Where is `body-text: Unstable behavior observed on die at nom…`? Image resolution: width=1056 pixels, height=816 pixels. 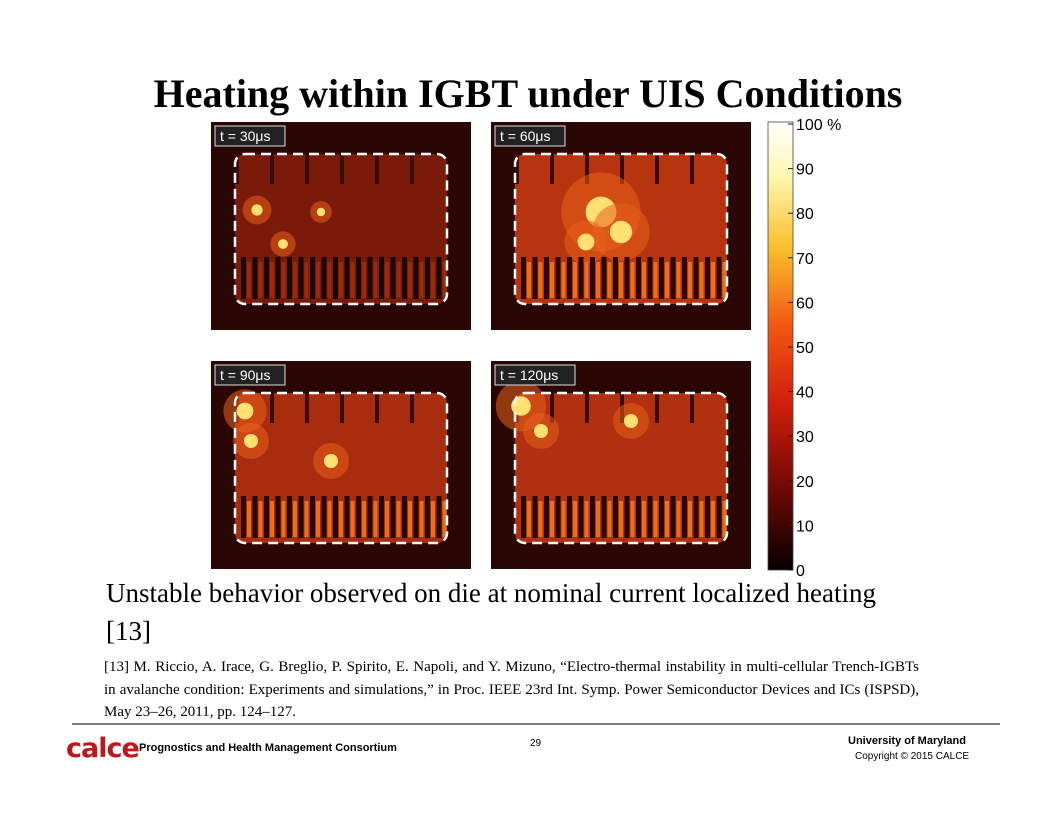 body-text: Unstable behavior observed on die at nom… is located at coordinates (491, 612).